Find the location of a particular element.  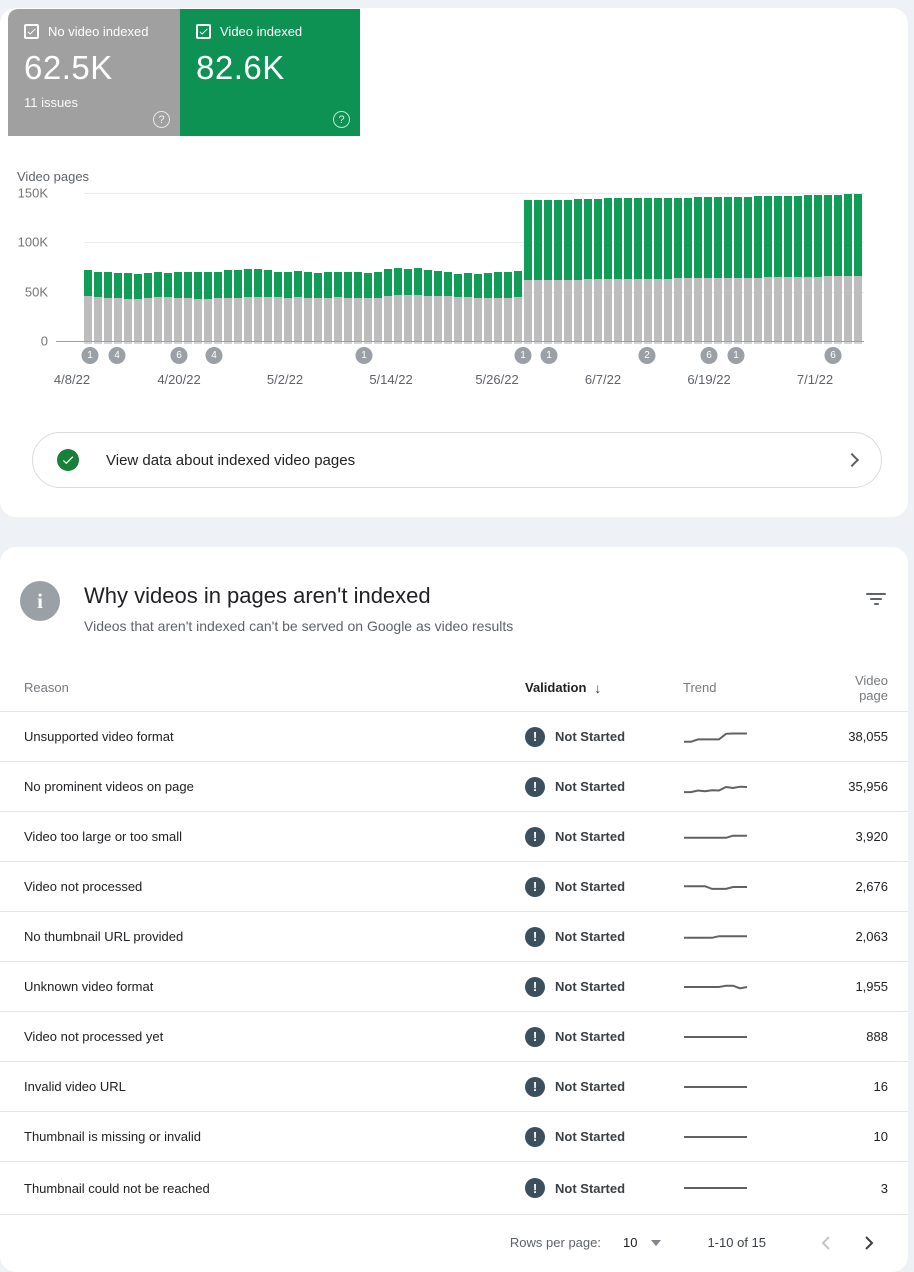

green-check-icon is located at coordinates (68, 460).